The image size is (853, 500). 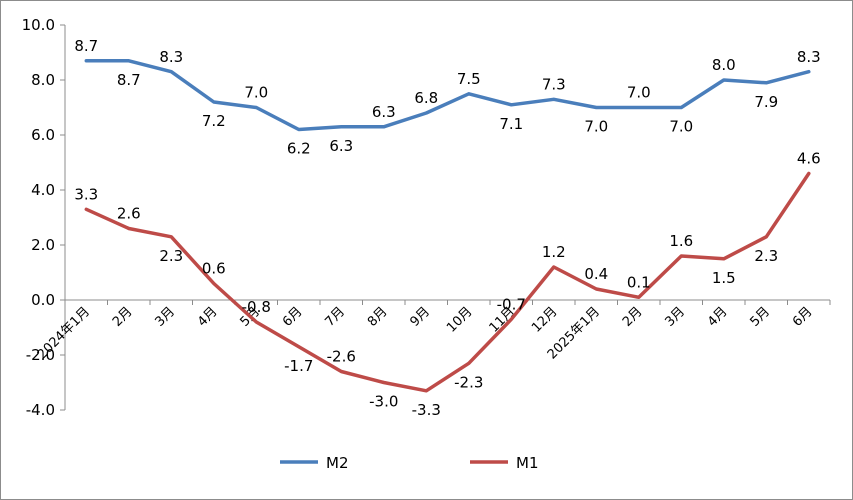 What do you see at coordinates (724, 278) in the screenshot?
I see `data-label-m1: 1.5` at bounding box center [724, 278].